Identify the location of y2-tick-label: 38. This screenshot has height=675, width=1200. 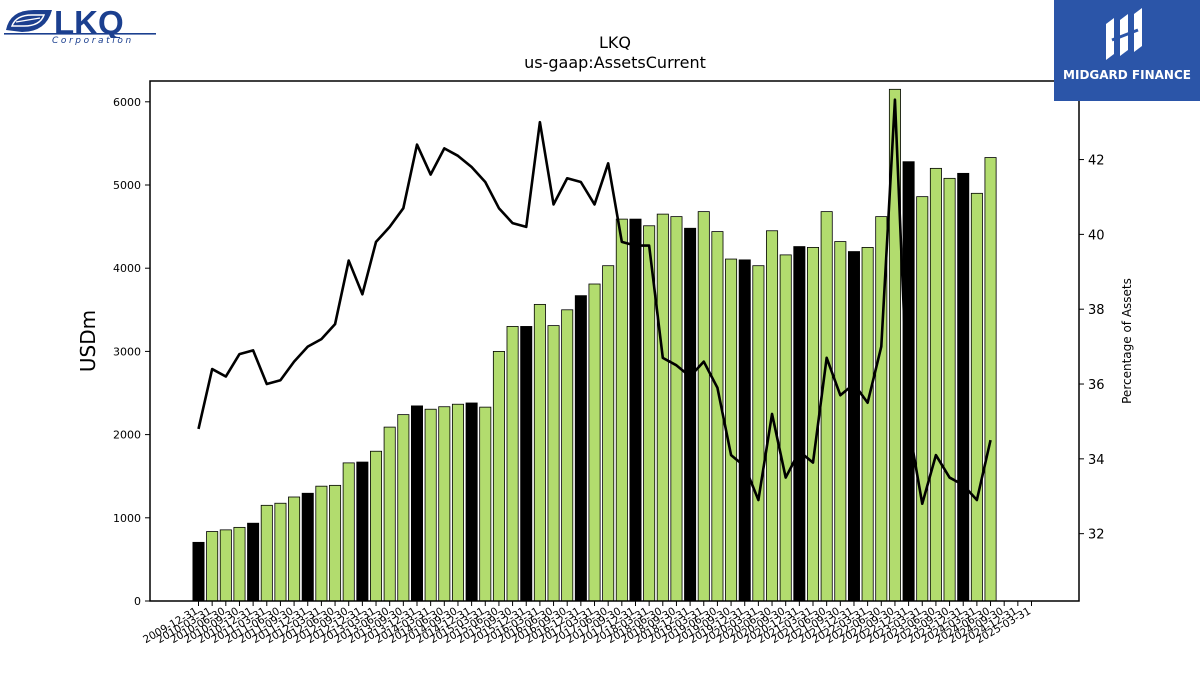
(1096, 310).